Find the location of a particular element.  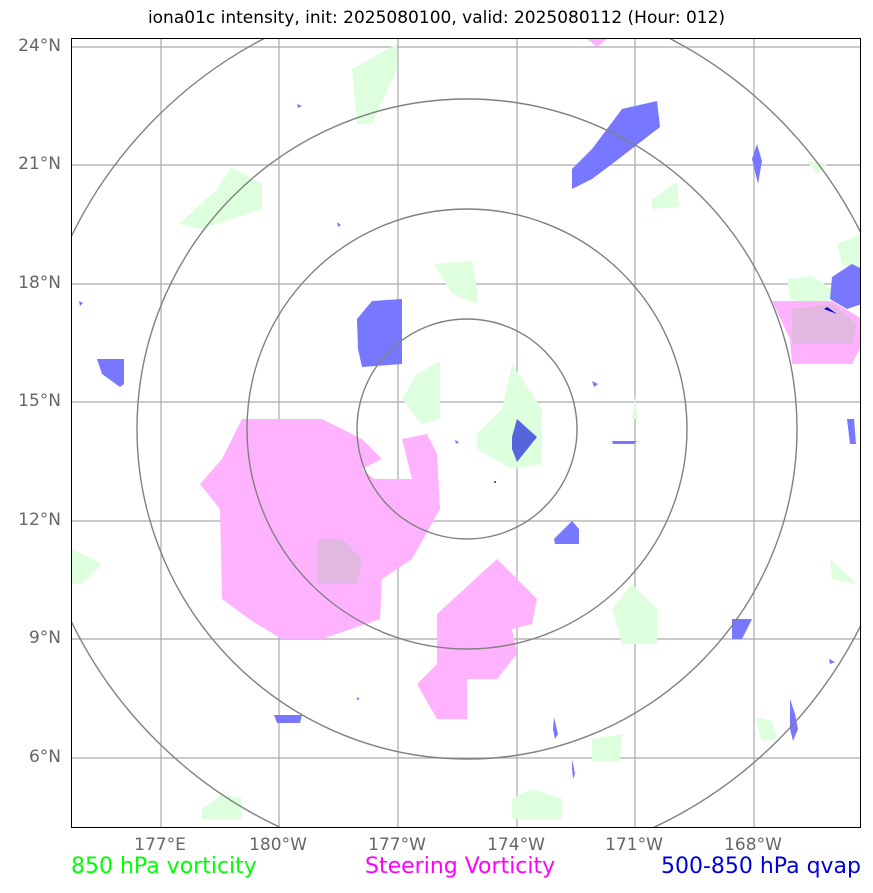

legend-steering: Steering Vorticity is located at coordinates (460, 866).